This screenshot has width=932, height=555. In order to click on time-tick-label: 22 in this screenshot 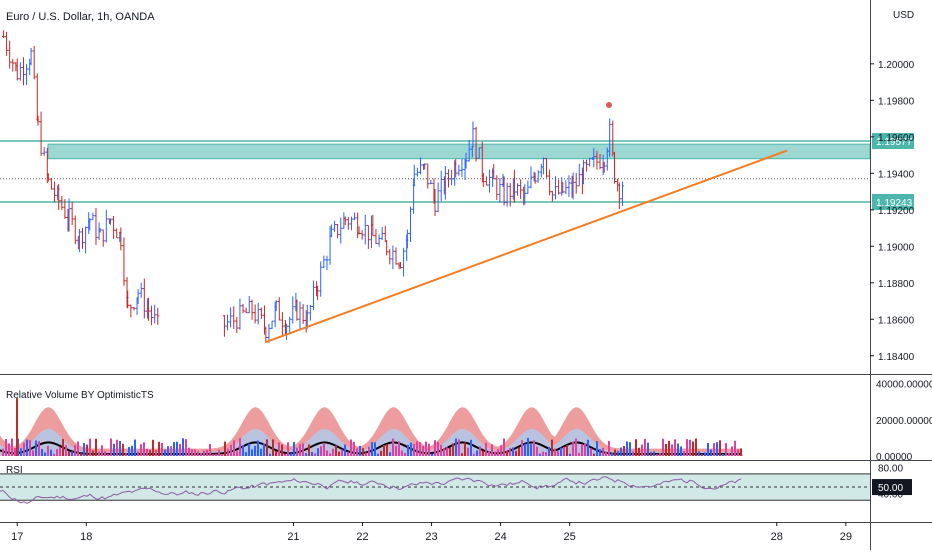, I will do `click(362, 537)`.